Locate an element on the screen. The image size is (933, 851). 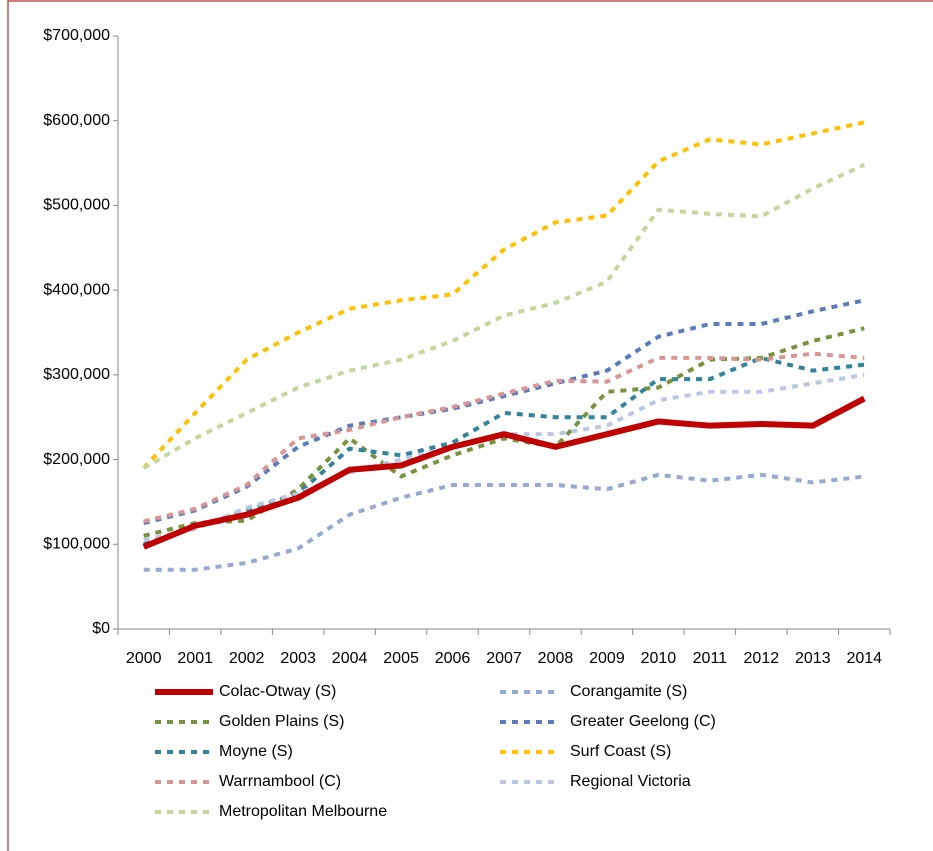
legend-label: Golden Plains (S) is located at coordinates (281, 721).